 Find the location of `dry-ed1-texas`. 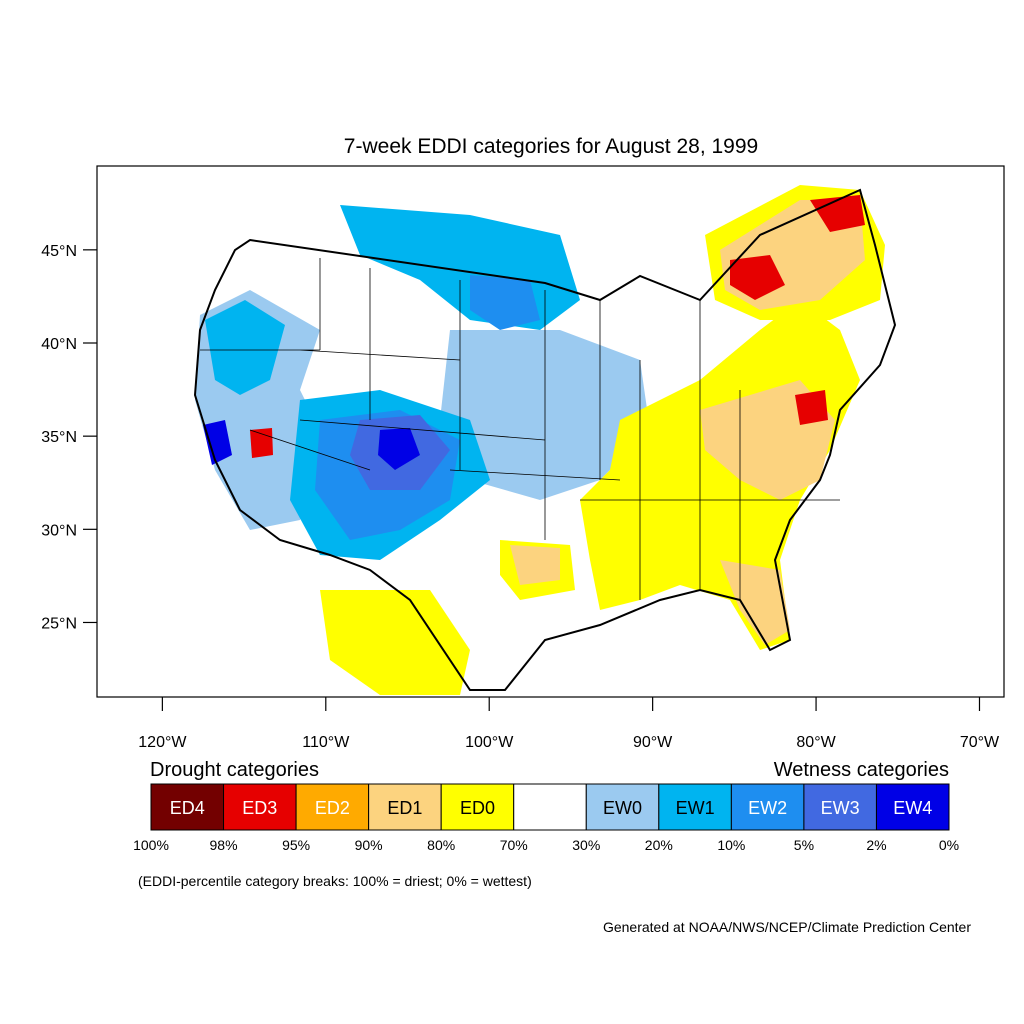

dry-ed1-texas is located at coordinates (535, 565).